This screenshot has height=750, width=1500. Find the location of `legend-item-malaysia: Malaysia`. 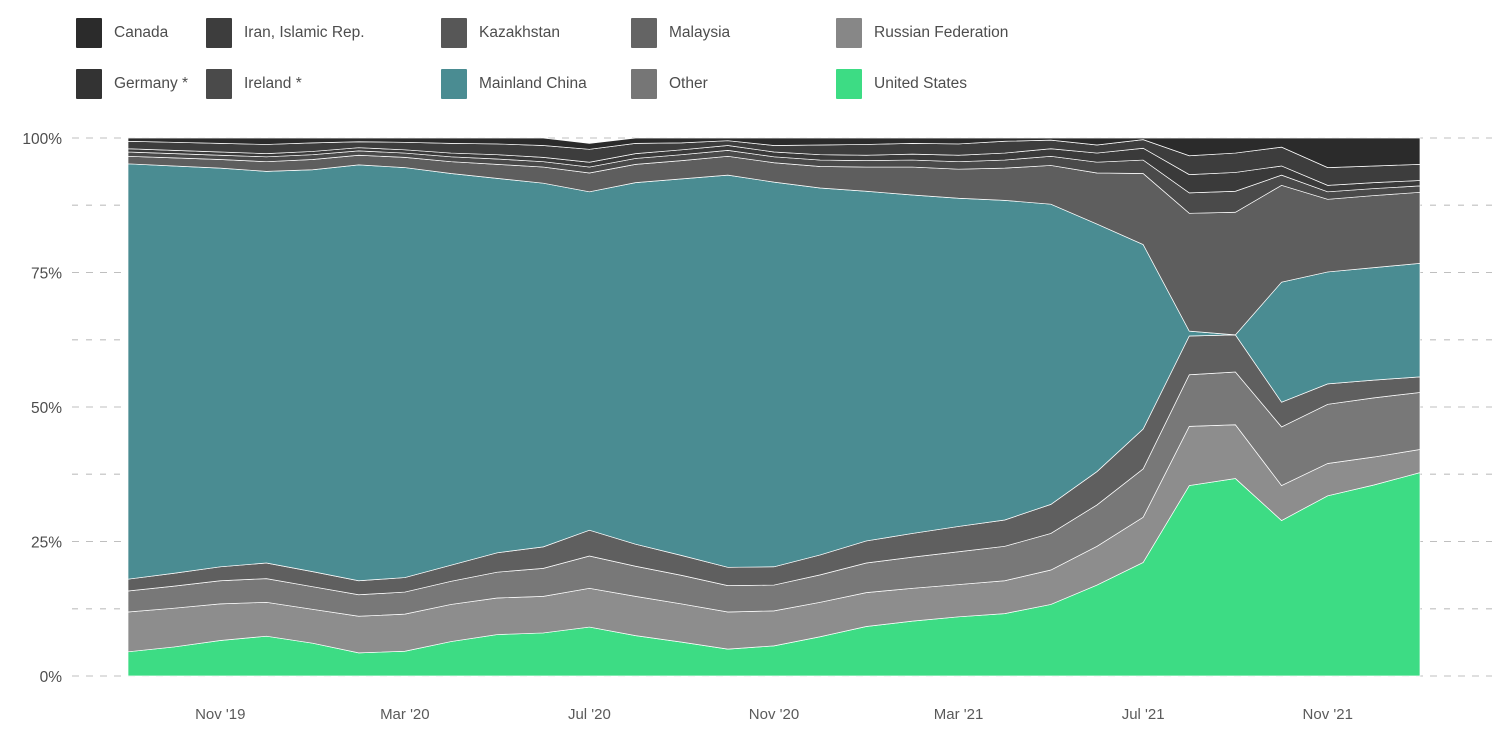

legend-item-malaysia: Malaysia is located at coordinates (733, 33).